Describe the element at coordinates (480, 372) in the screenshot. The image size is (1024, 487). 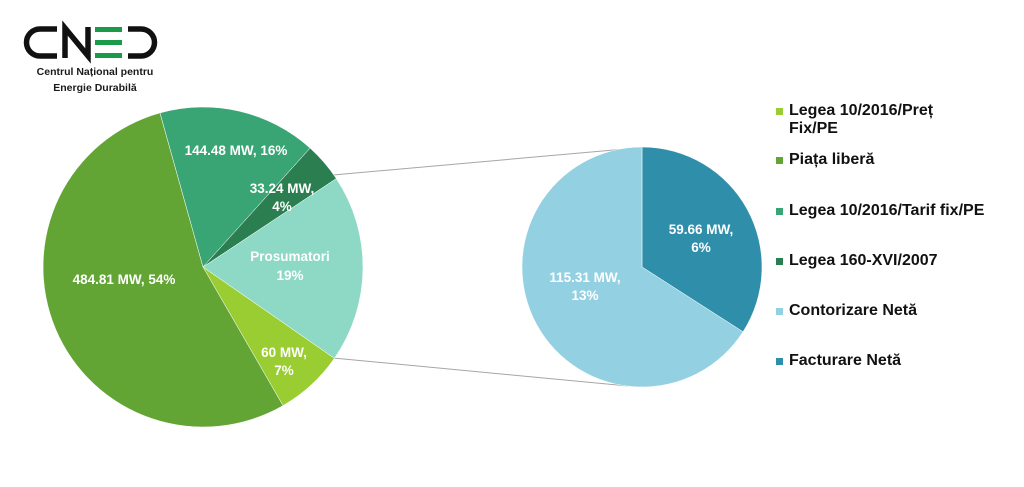
I see `connector-line-bottom` at that location.